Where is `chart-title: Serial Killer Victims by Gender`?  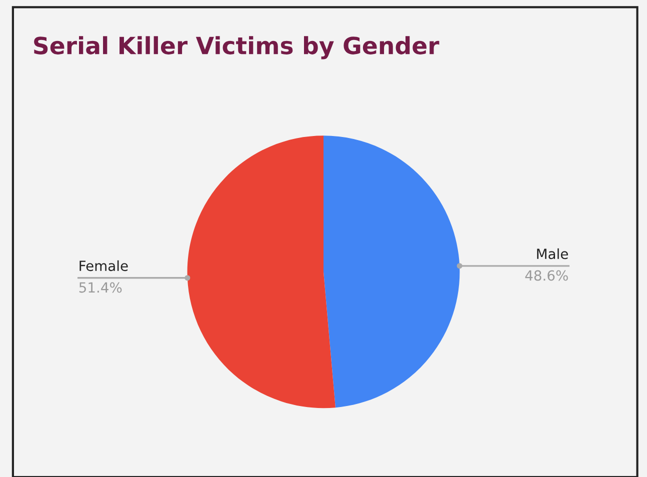
chart-title: Serial Killer Victims by Gender is located at coordinates (237, 48).